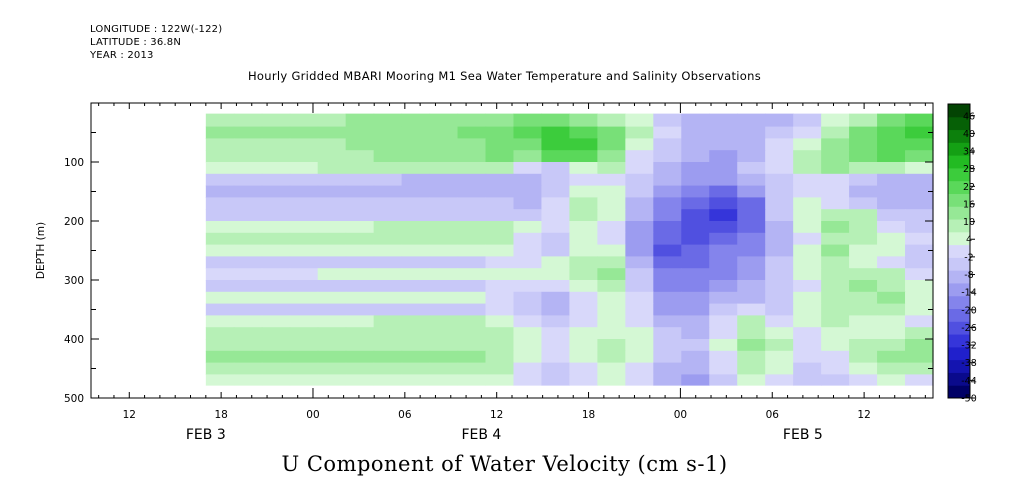 The image size is (1009, 504). What do you see at coordinates (773, 415) in the screenshot?
I see `x-tick-label: 06` at bounding box center [773, 415].